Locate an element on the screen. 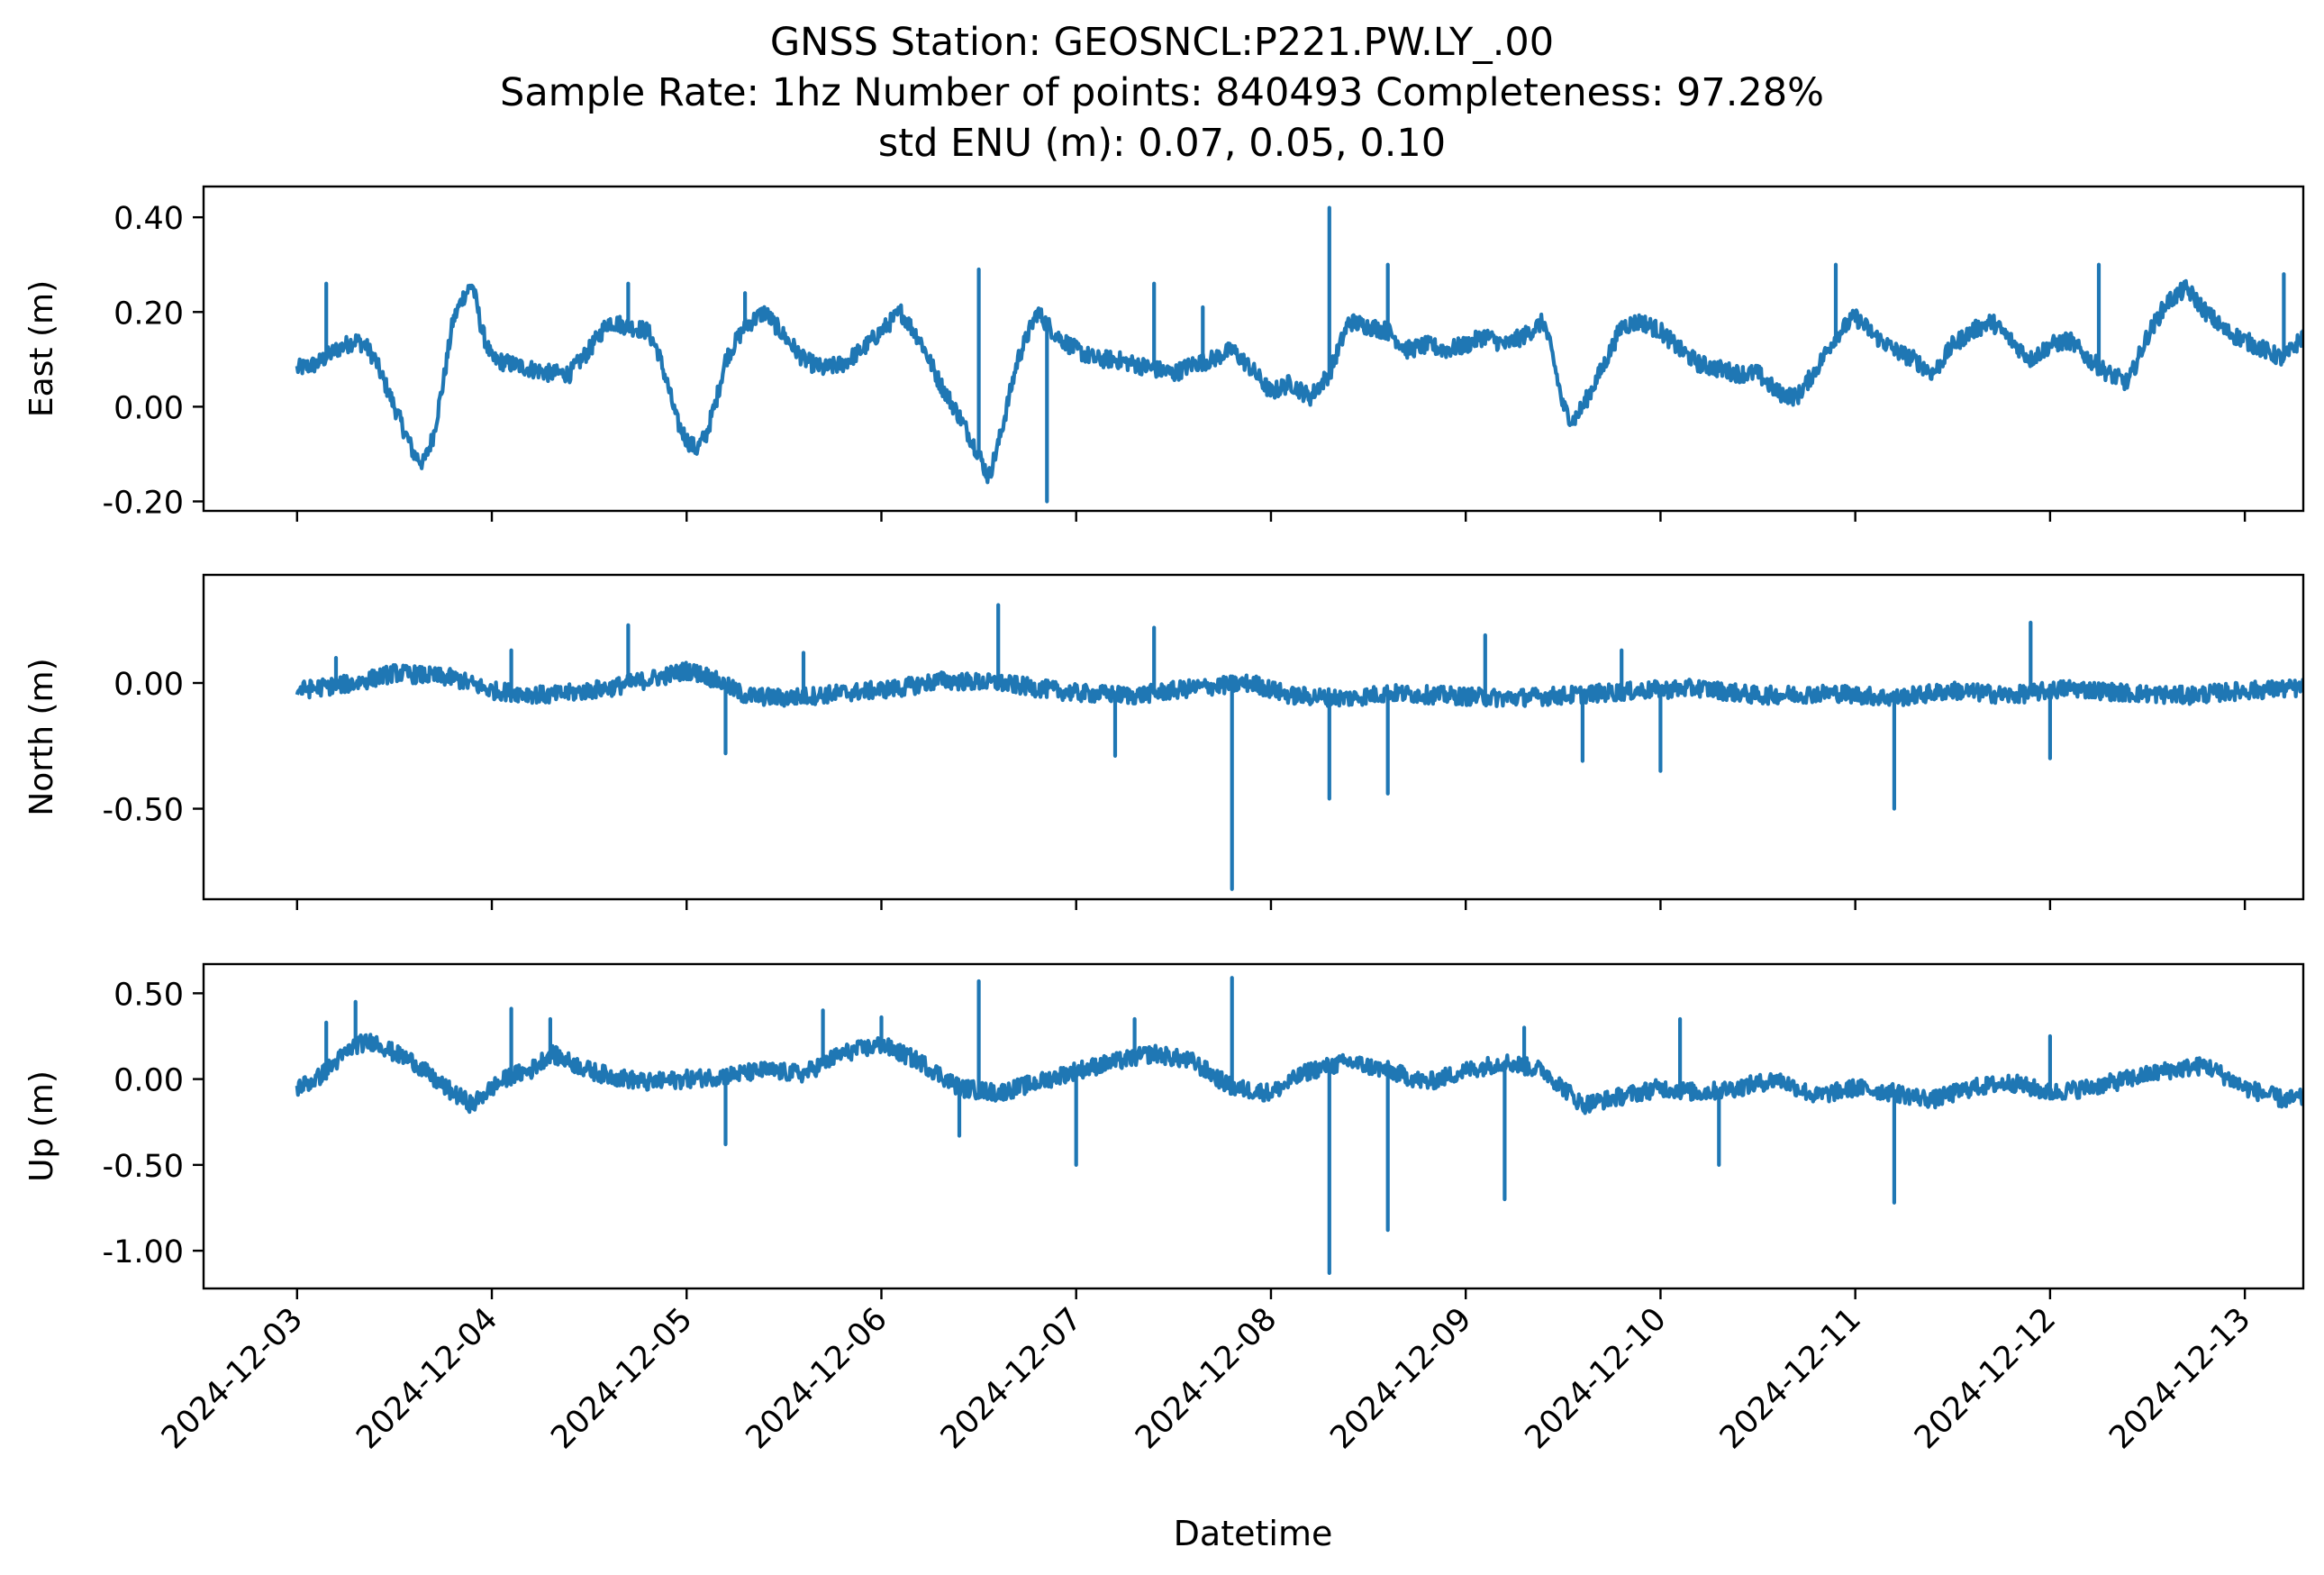 The height and width of the screenshot is (1575, 2324). x-tick-label: 2024-12-03 is located at coordinates (233, 1378).